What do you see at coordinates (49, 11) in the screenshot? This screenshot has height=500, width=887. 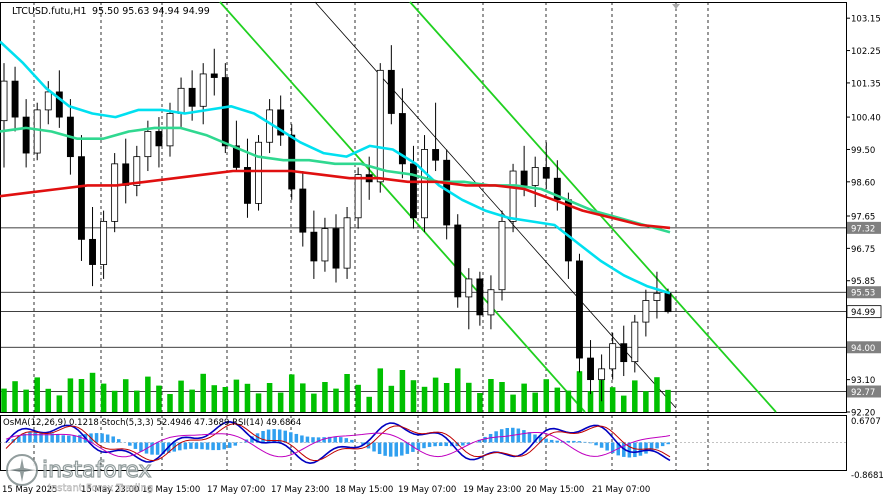 I see `symbol-label: LTCUSD.futu,H1` at bounding box center [49, 11].